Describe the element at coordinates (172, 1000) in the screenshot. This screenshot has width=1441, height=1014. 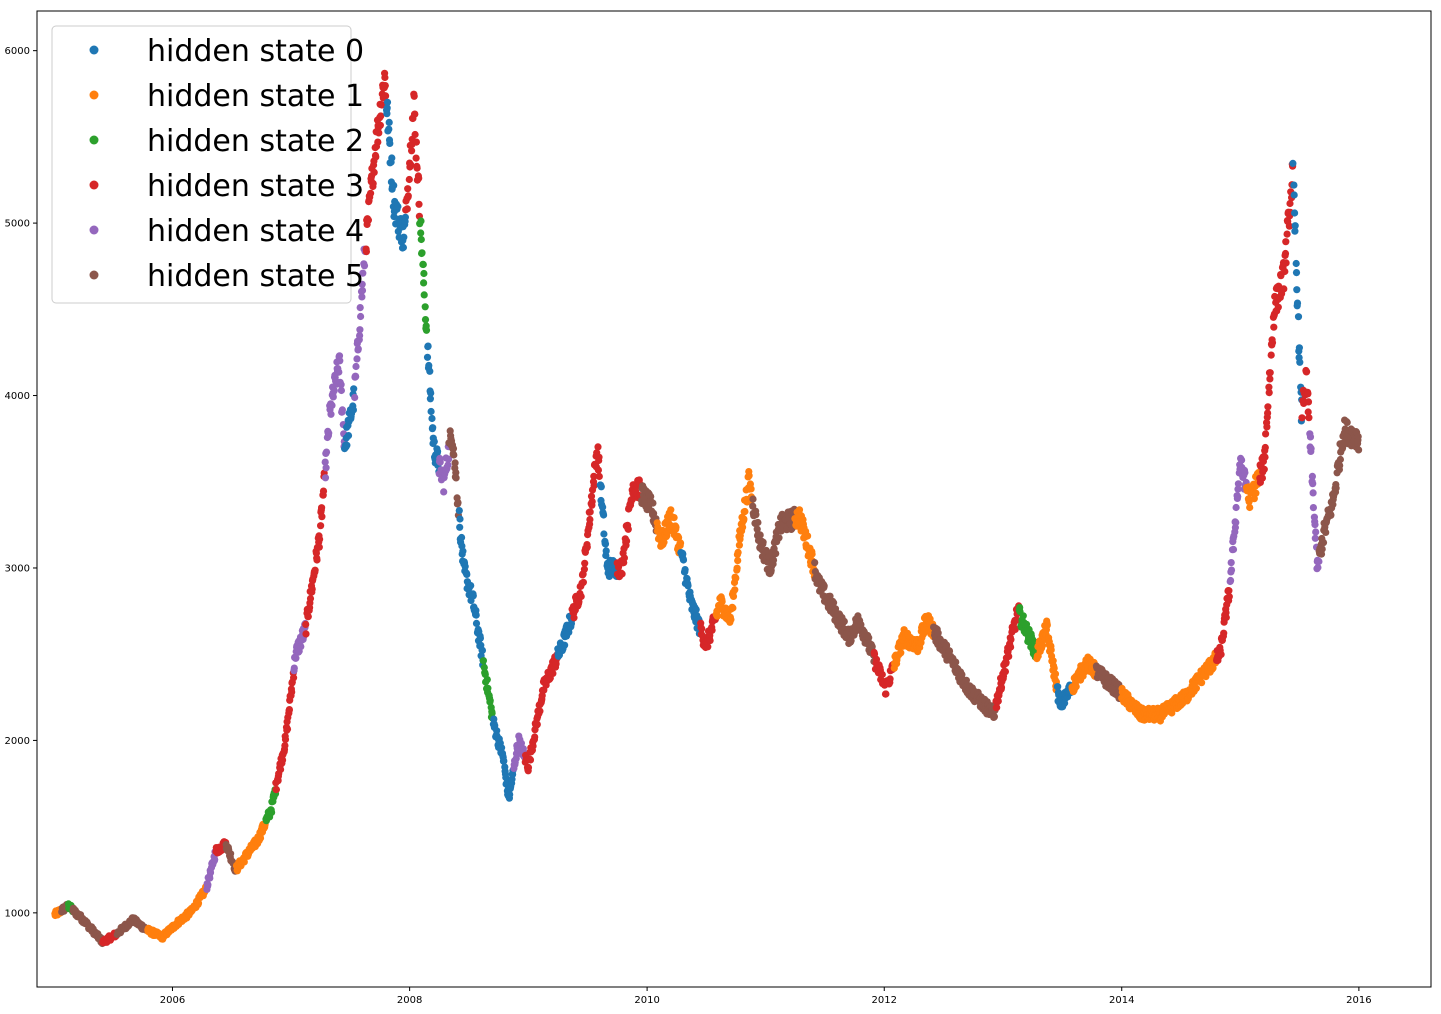
I see `x-tick-label: 2006` at that location.